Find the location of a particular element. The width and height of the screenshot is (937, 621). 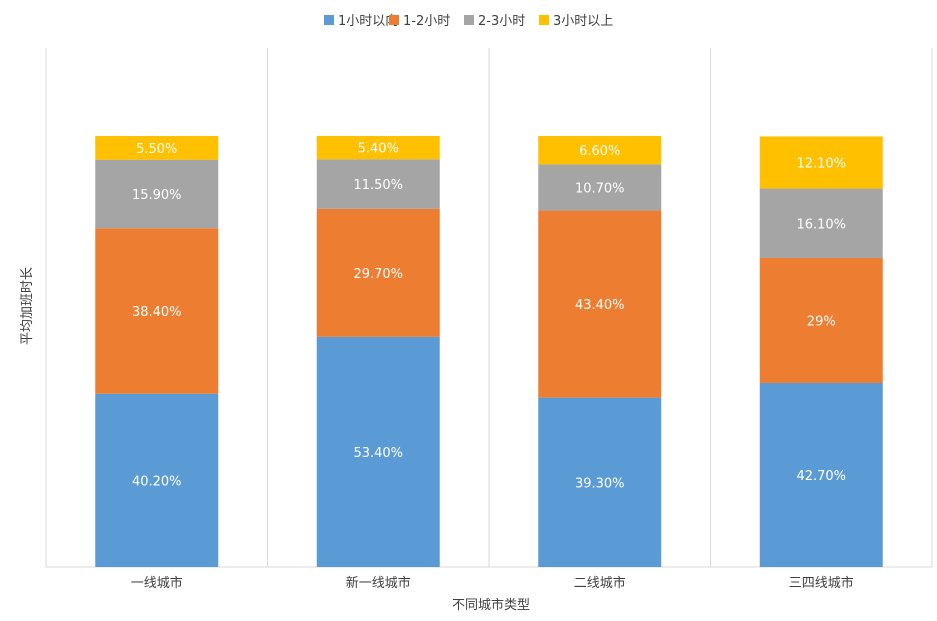

x-tick-labels: 一线城市 新一线城市 二线城市 三四线城市 is located at coordinates (492, 583).